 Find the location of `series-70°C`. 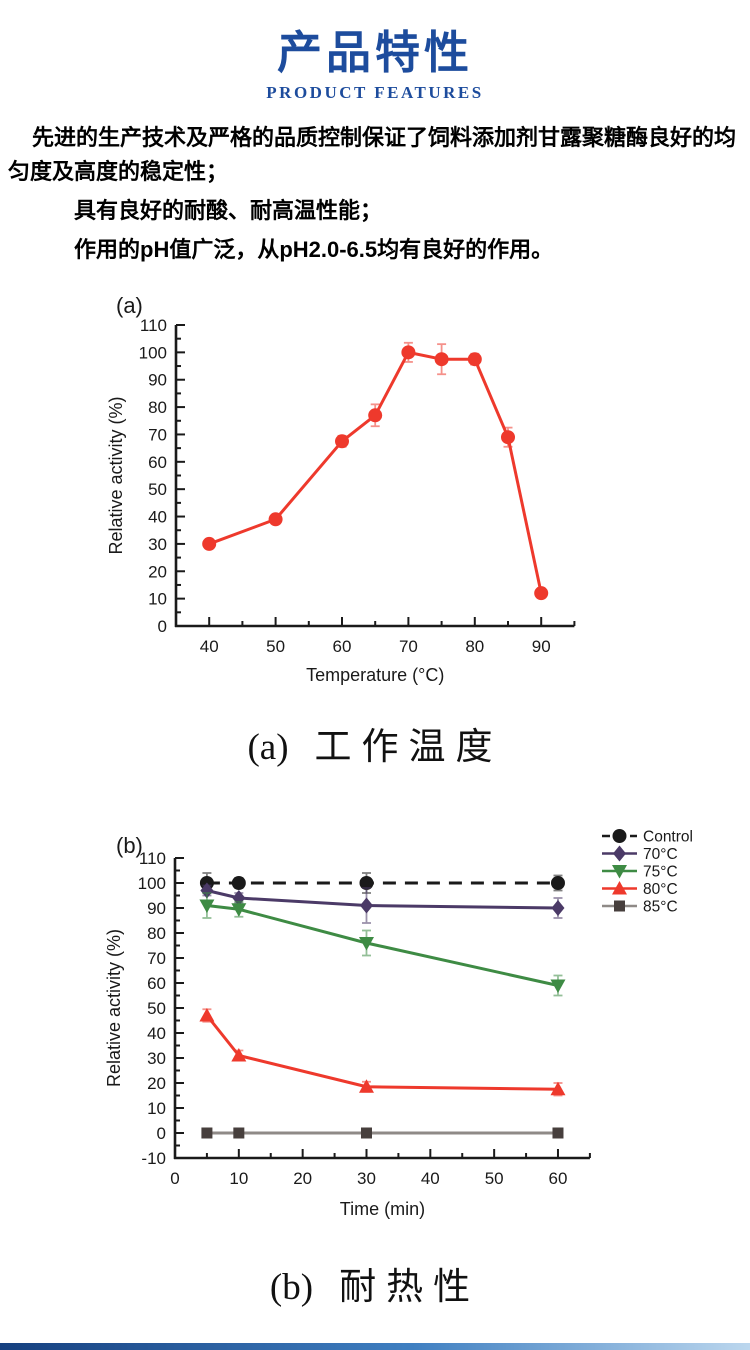

series-70°C is located at coordinates (382, 903).